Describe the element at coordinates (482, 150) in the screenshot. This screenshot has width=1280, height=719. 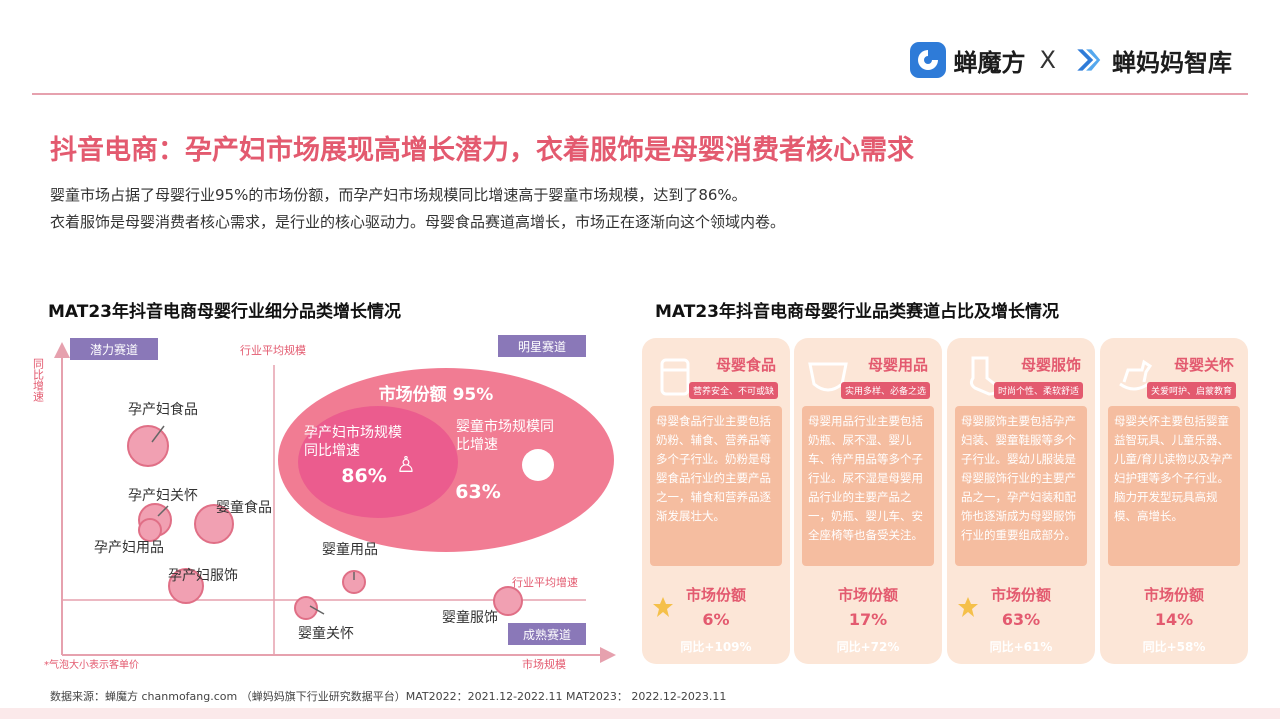
I see `page-title: 抖音电商：孕产妇市场展现高增长潜力，衣着服饰是母婴消费者核心需求` at that location.